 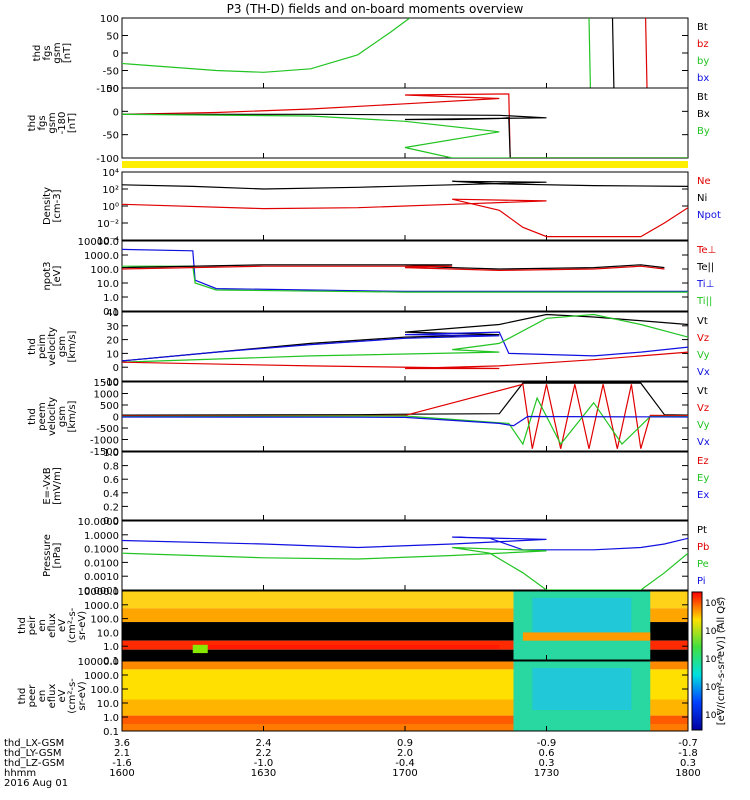 I want to click on y-tick-label: -10, so click(x=111, y=382).